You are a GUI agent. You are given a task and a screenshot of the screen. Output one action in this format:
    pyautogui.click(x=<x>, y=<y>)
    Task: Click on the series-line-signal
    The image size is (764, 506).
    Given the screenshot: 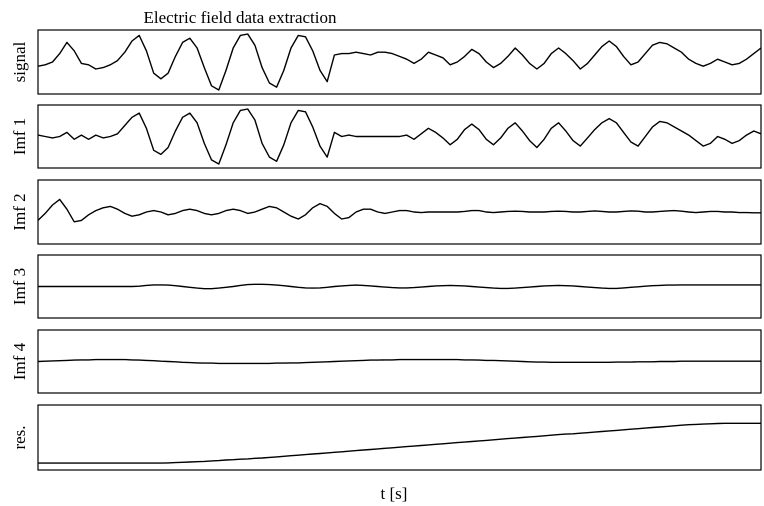 What is the action you would take?
    pyautogui.click(x=399, y=62)
    